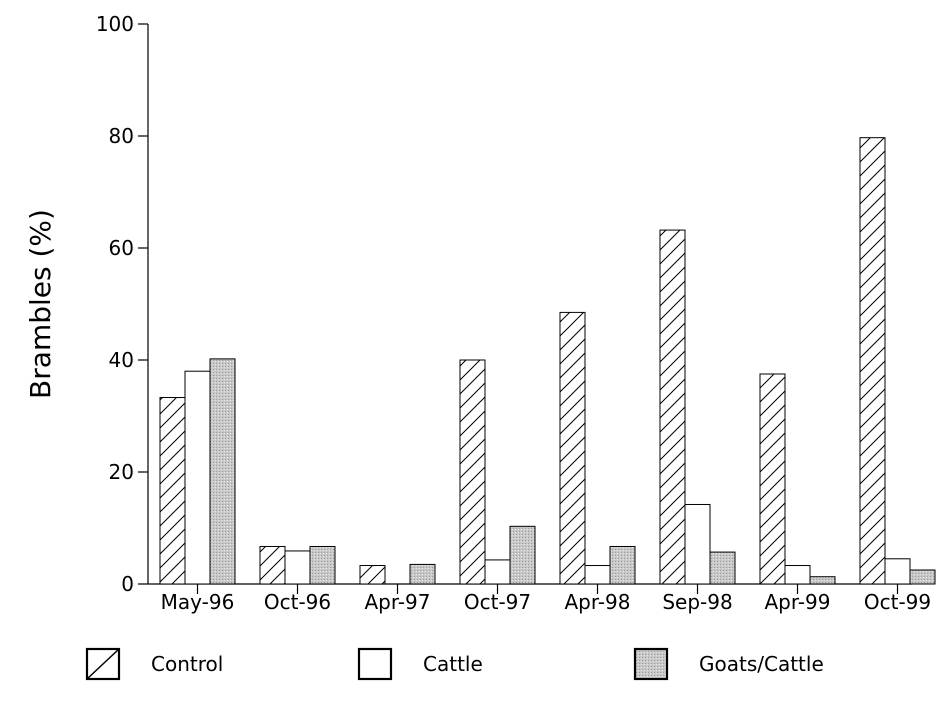 The image size is (948, 715). Describe the element at coordinates (375, 664) in the screenshot. I see `legend-swatch-cattle` at that location.